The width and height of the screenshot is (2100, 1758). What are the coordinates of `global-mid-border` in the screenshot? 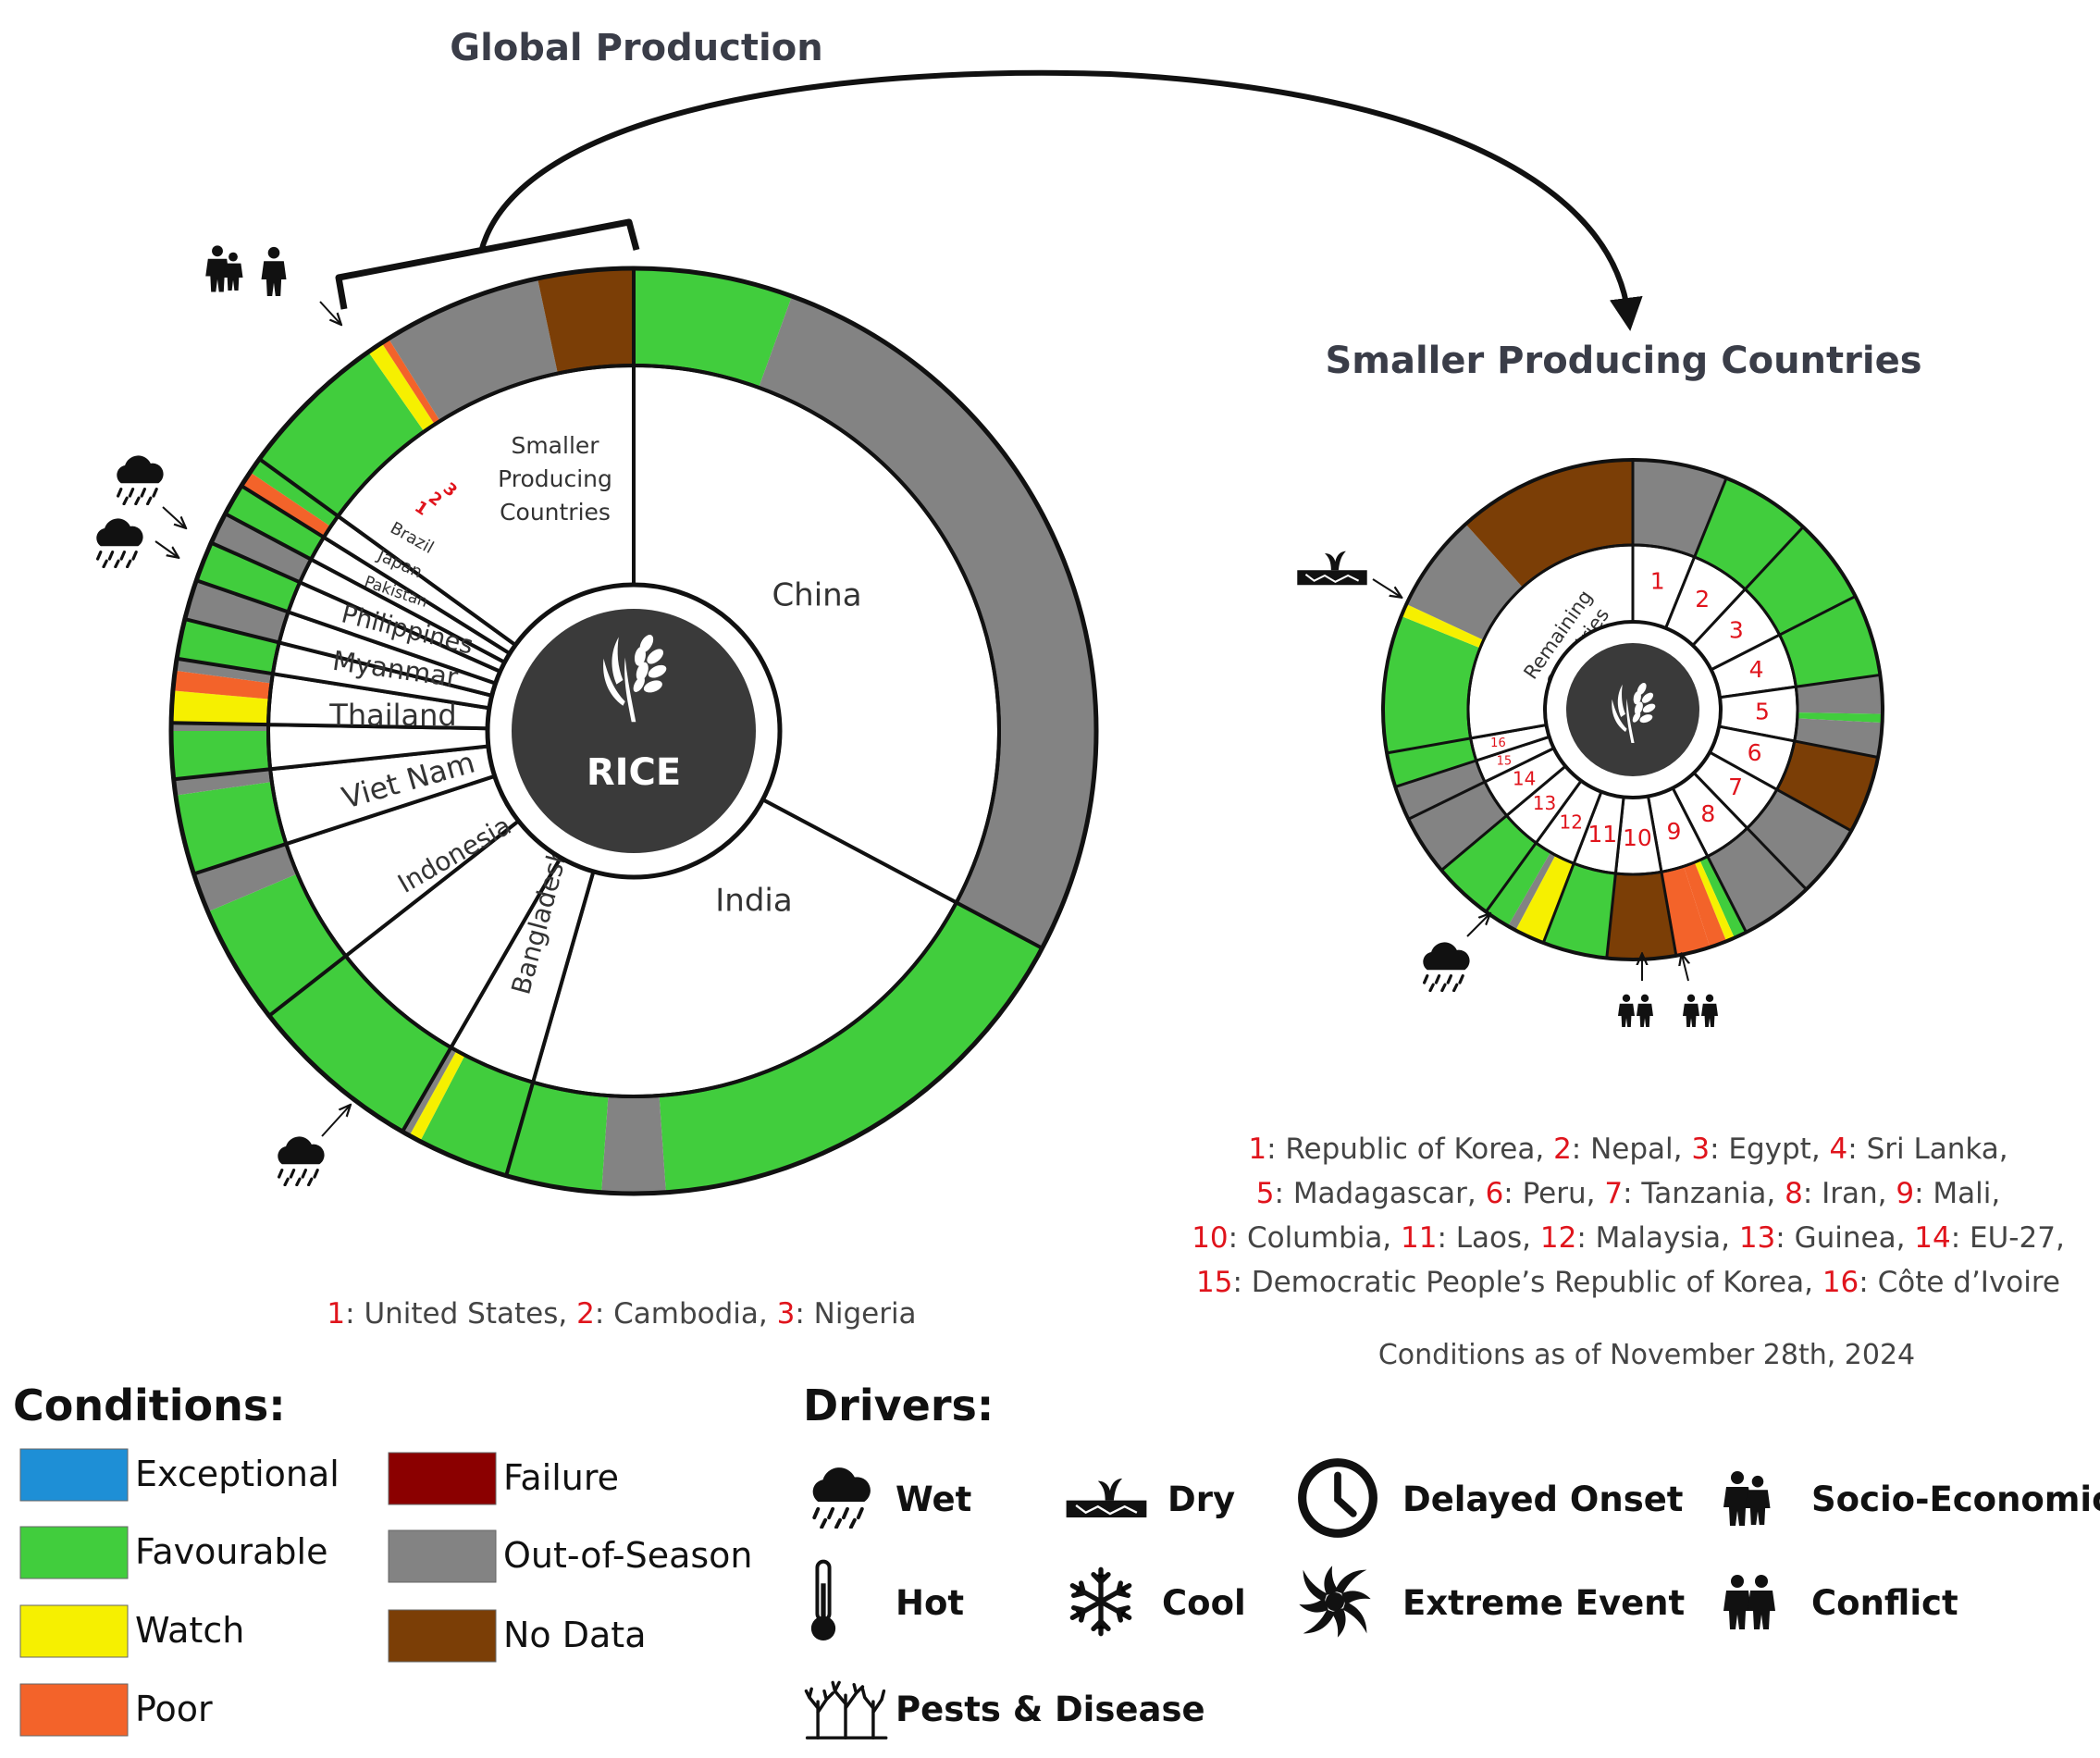 It's located at (633, 731).